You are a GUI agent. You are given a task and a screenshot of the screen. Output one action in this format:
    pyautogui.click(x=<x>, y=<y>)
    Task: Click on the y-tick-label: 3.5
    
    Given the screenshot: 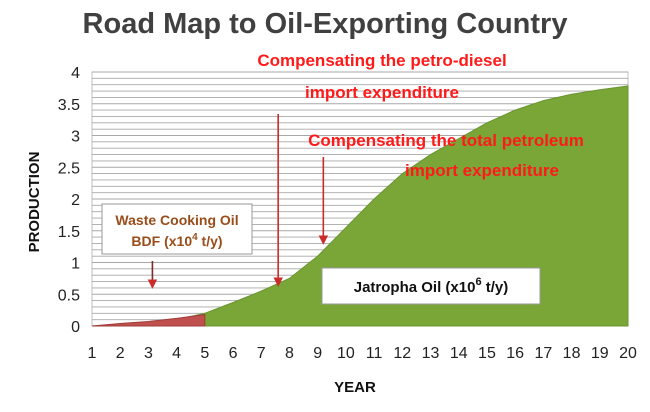 What is the action you would take?
    pyautogui.click(x=69, y=105)
    